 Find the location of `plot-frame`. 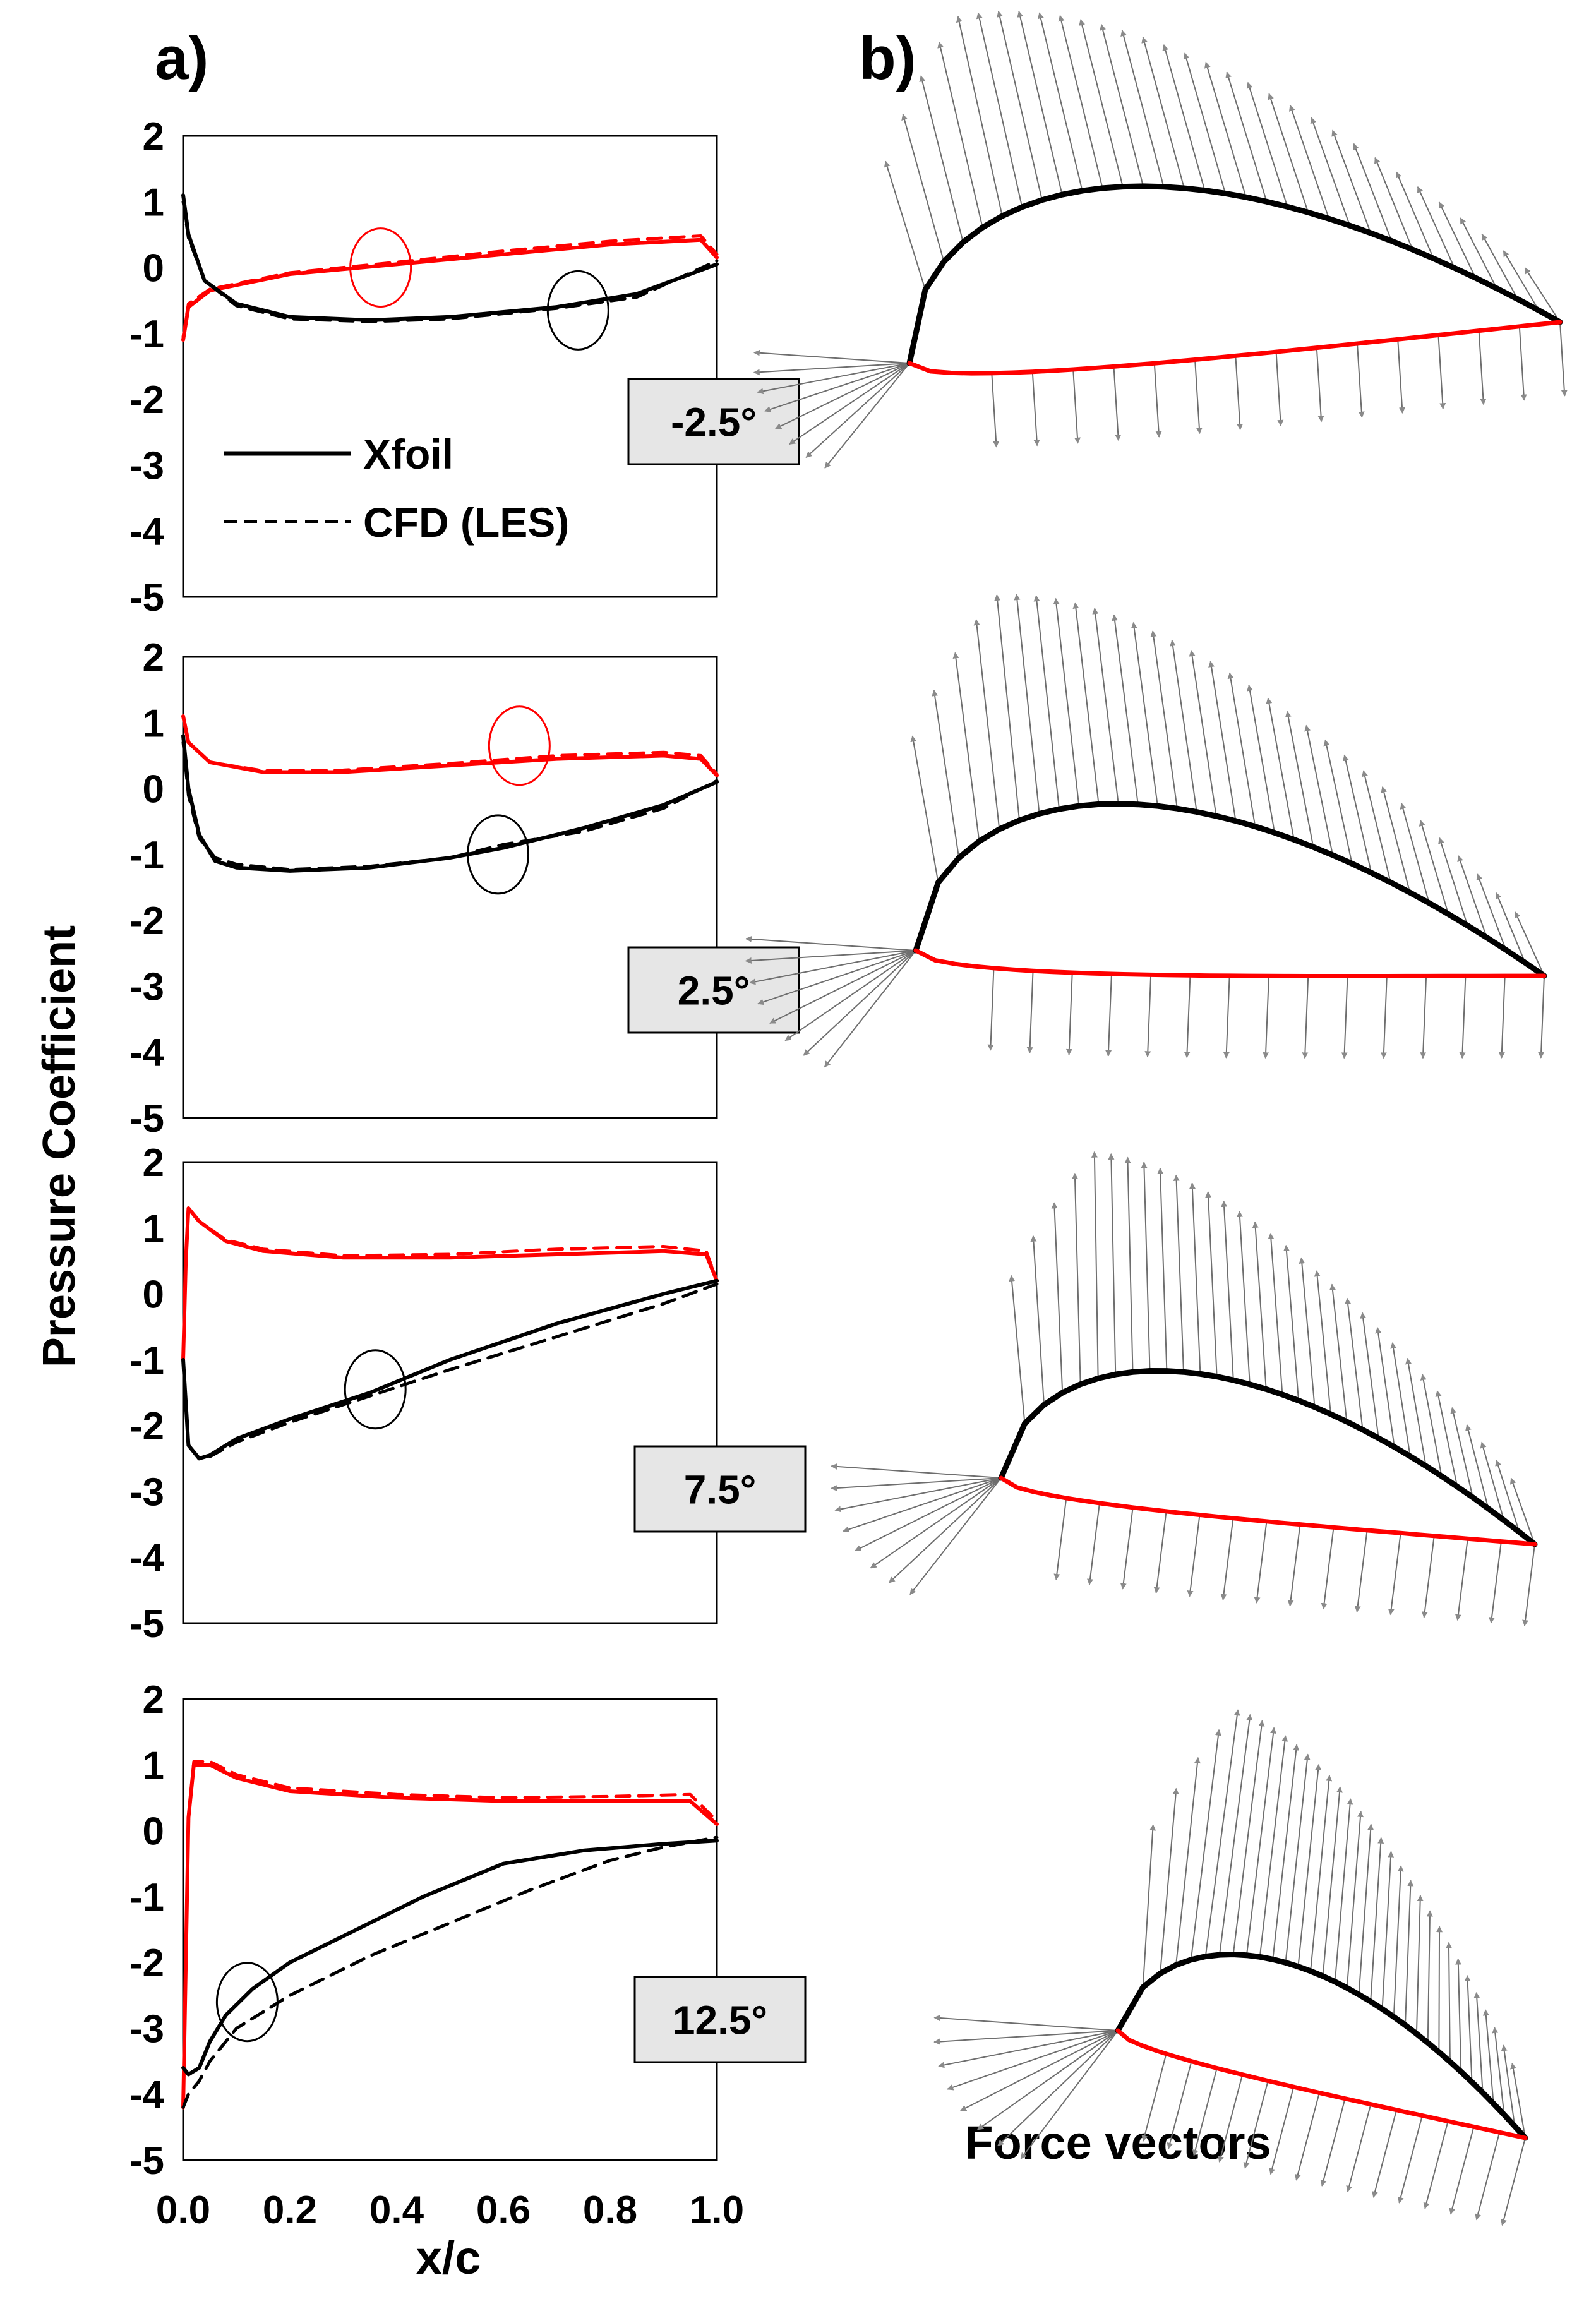

plot-frame is located at coordinates (450, 366).